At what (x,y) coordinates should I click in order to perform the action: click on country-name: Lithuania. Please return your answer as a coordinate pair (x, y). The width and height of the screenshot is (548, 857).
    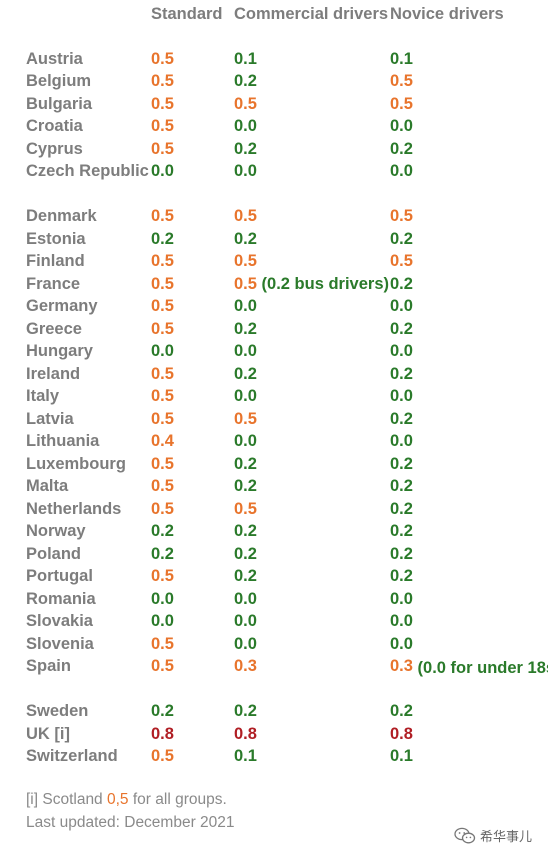
    Looking at the image, I should click on (63, 441).